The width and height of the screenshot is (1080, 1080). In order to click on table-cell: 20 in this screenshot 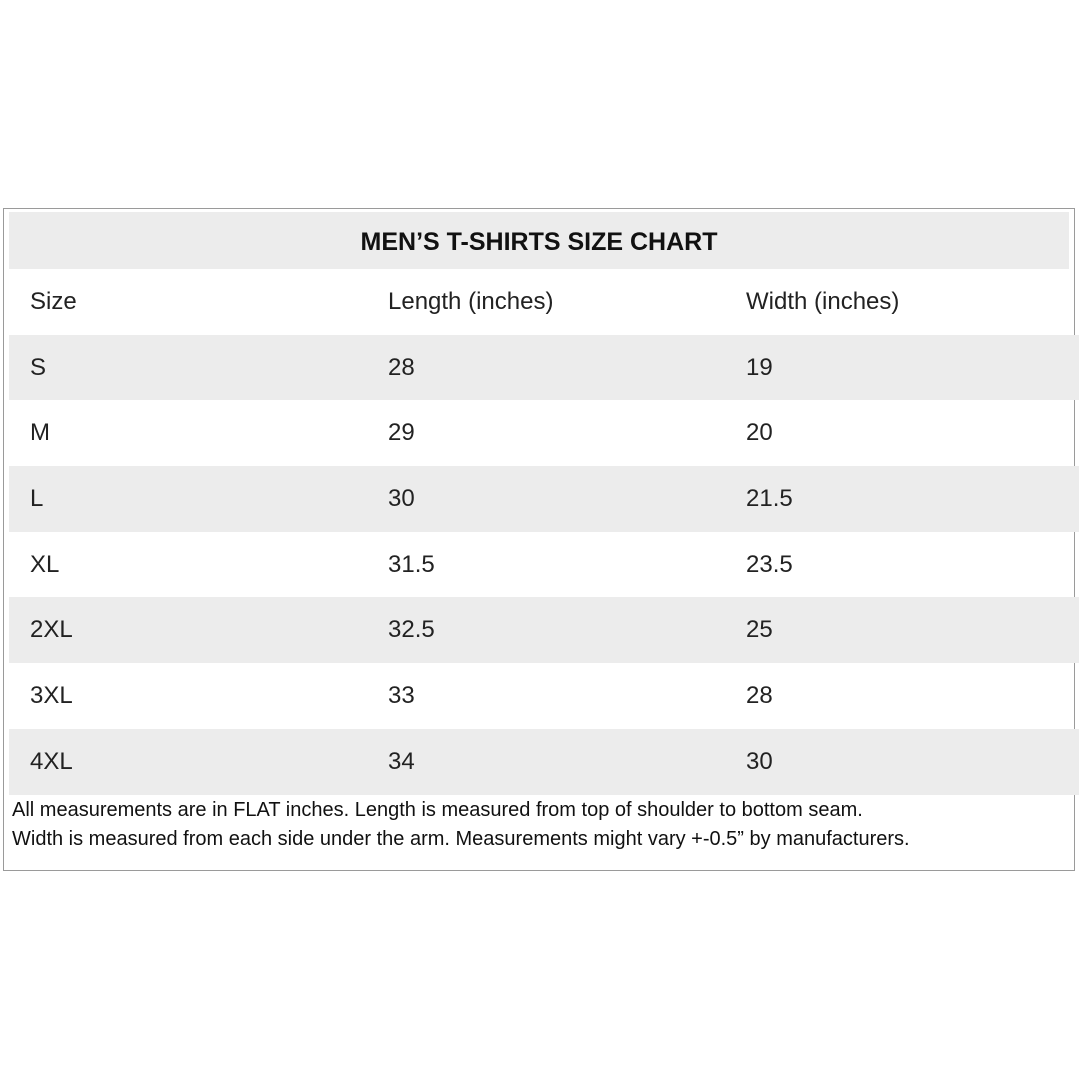, I will do `click(759, 433)`.